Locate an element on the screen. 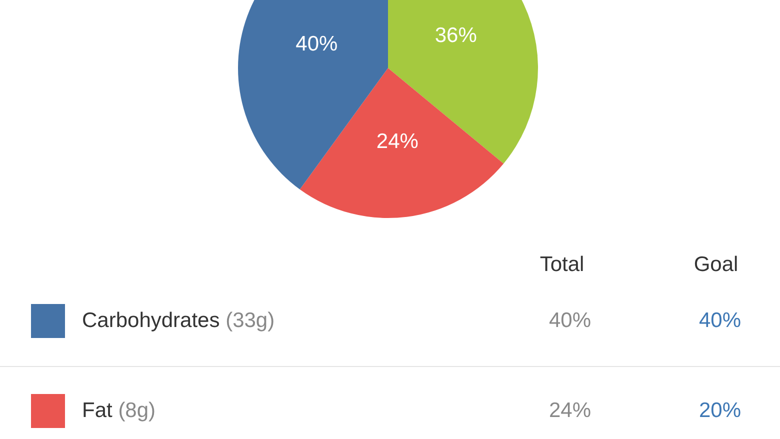 The width and height of the screenshot is (780, 439). text: (8g) is located at coordinates (137, 410).